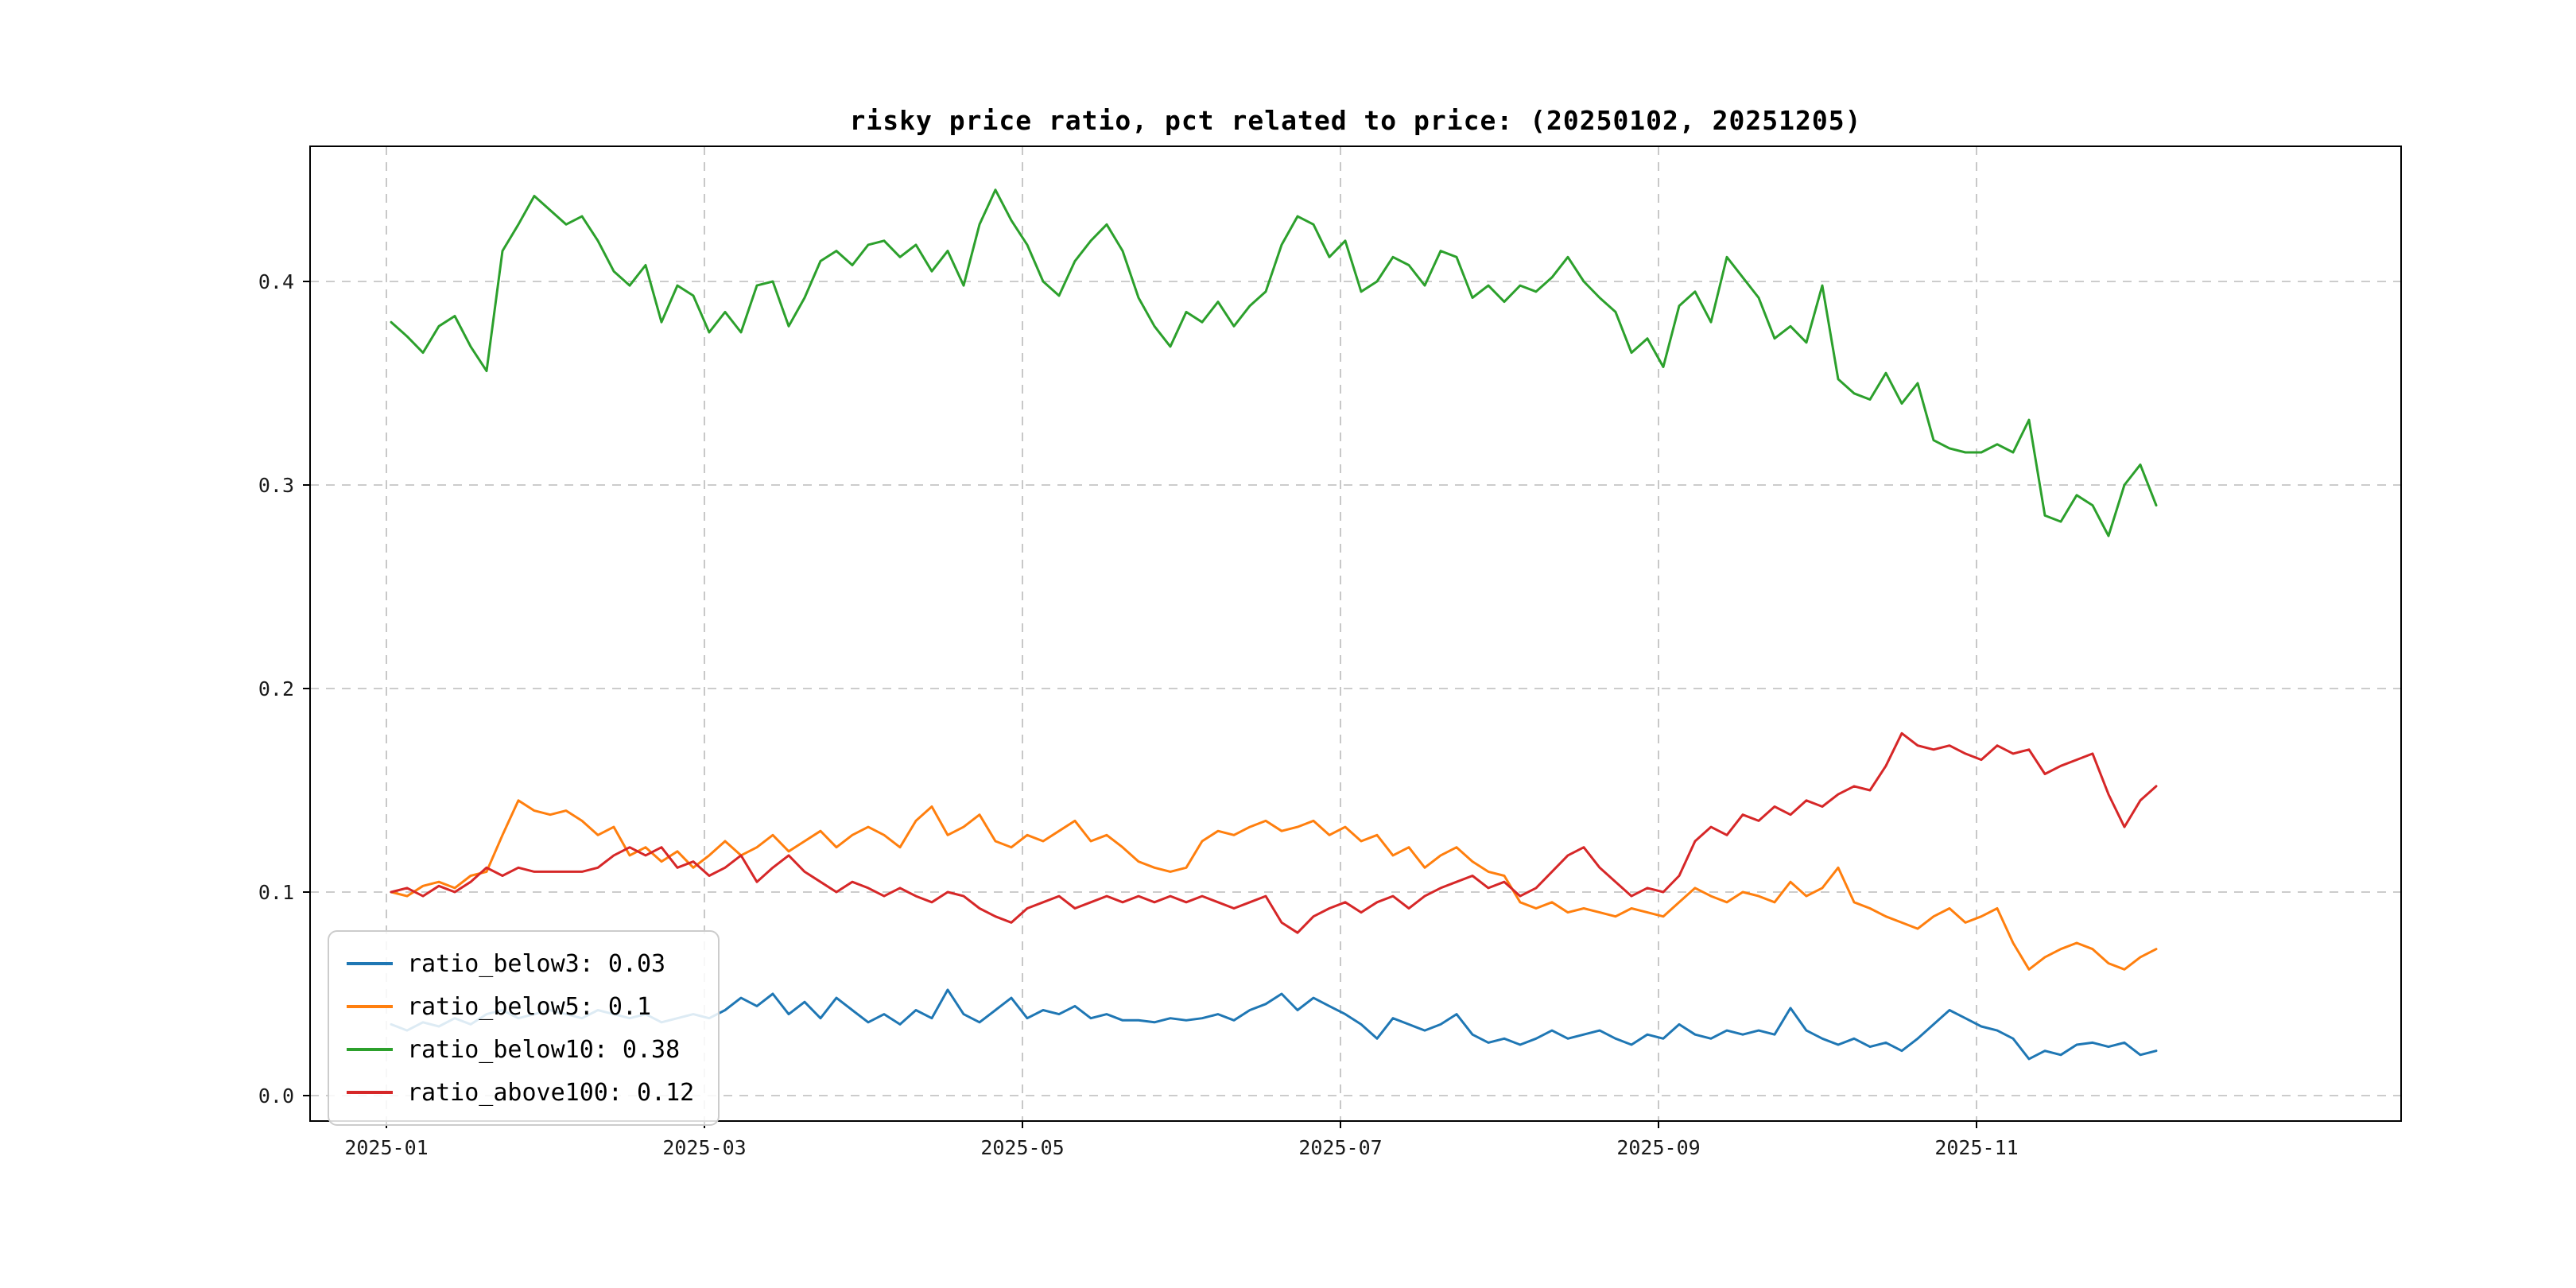 Image resolution: width=2576 pixels, height=1288 pixels. What do you see at coordinates (529, 1006) in the screenshot?
I see `legend-label: ratio_below5: 0.1` at bounding box center [529, 1006].